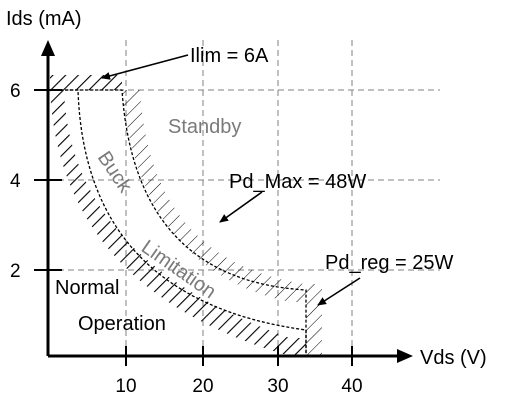 The height and width of the screenshot is (406, 513). What do you see at coordinates (351, 386) in the screenshot?
I see `x-tick-label-40: 40` at bounding box center [351, 386].